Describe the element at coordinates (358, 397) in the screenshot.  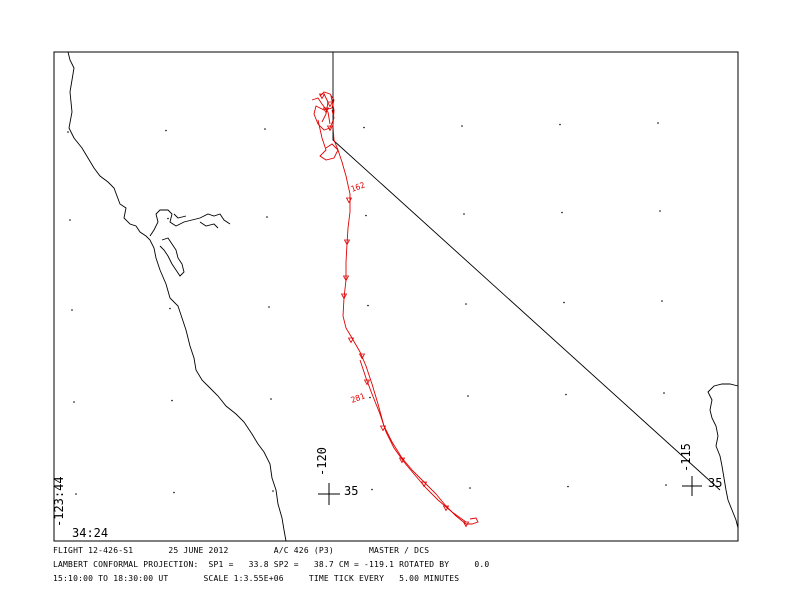
I see `track-time-label: 281` at that location.